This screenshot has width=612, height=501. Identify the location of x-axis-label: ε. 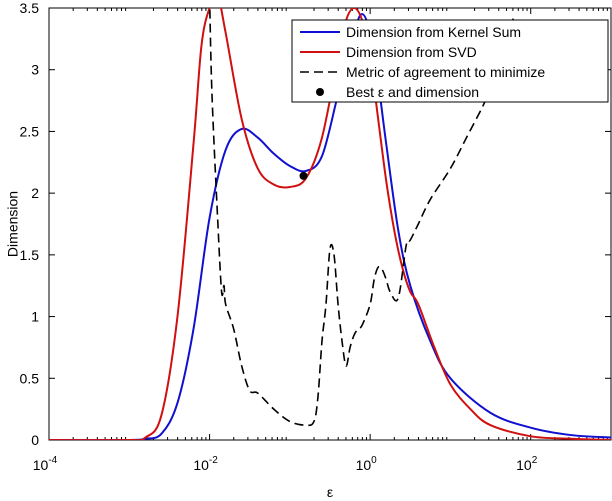
(330, 492).